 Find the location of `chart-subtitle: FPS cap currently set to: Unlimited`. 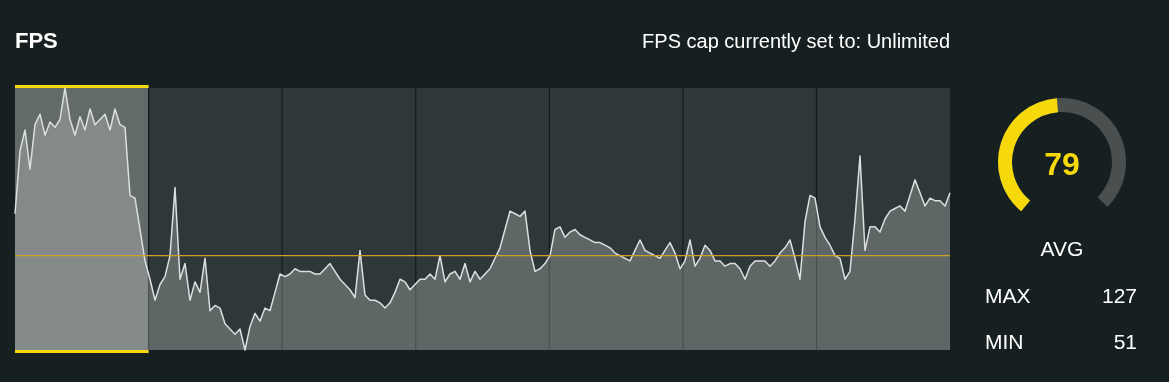

chart-subtitle: FPS cap currently set to: Unlimited is located at coordinates (796, 41).